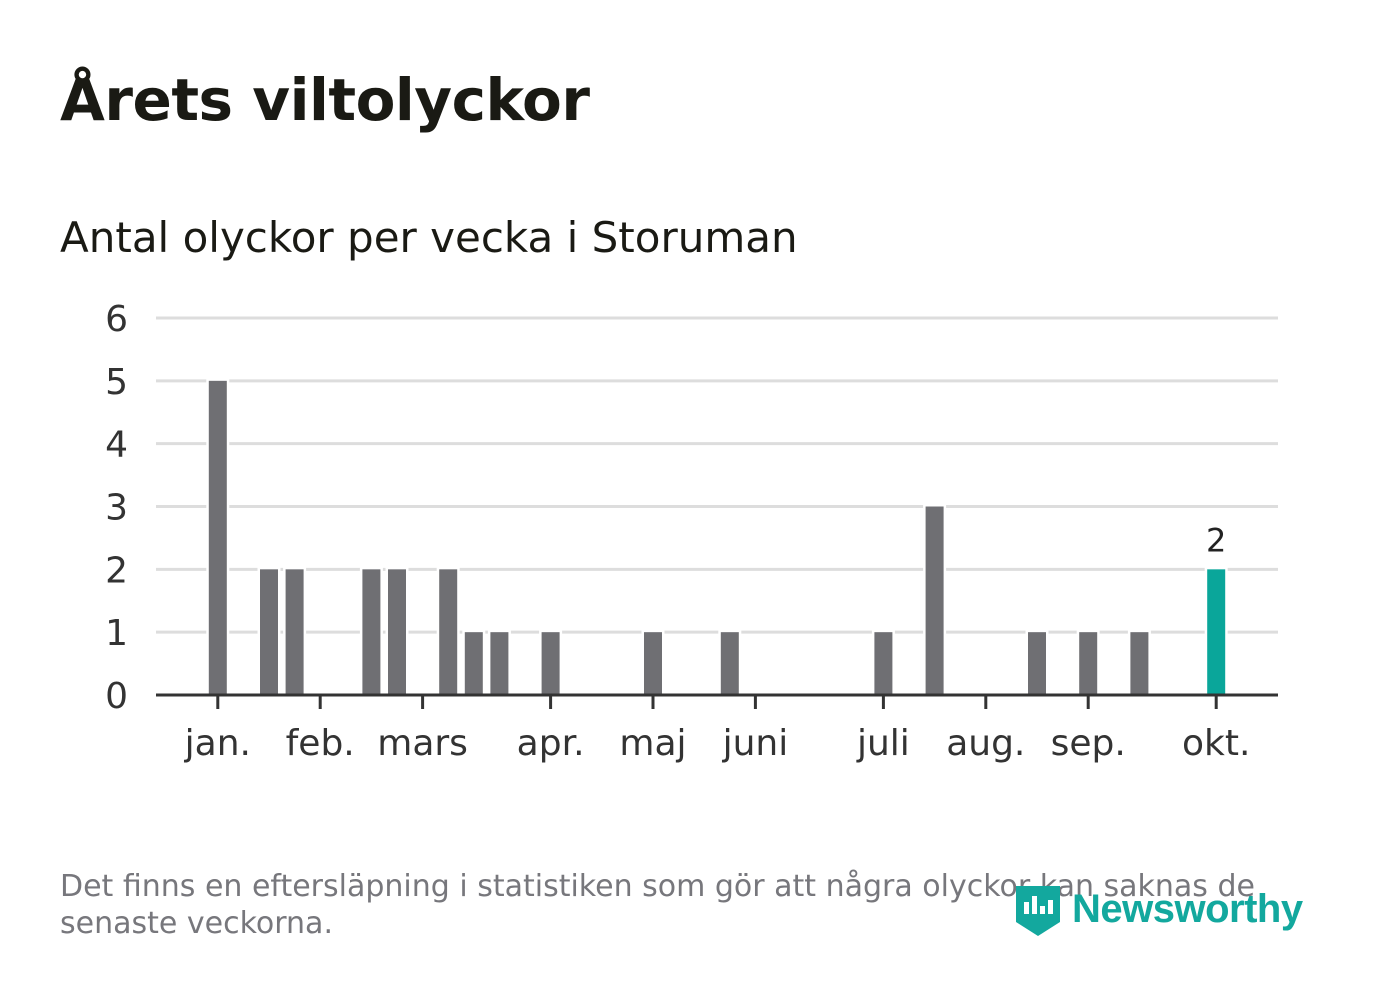  Describe the element at coordinates (422, 743) in the screenshot. I see `x-tick-label: mars` at that location.